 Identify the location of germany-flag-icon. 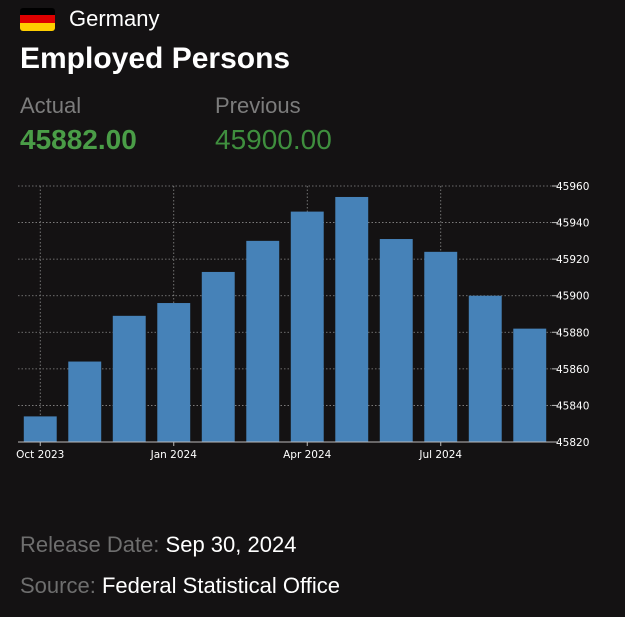
(37, 19).